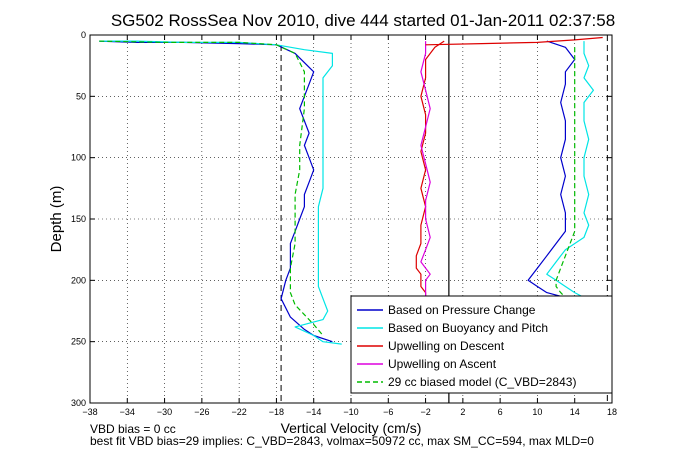  Describe the element at coordinates (482, 382) in the screenshot. I see `legend-label: 29 cc biased model (C_VBD=2843)` at that location.